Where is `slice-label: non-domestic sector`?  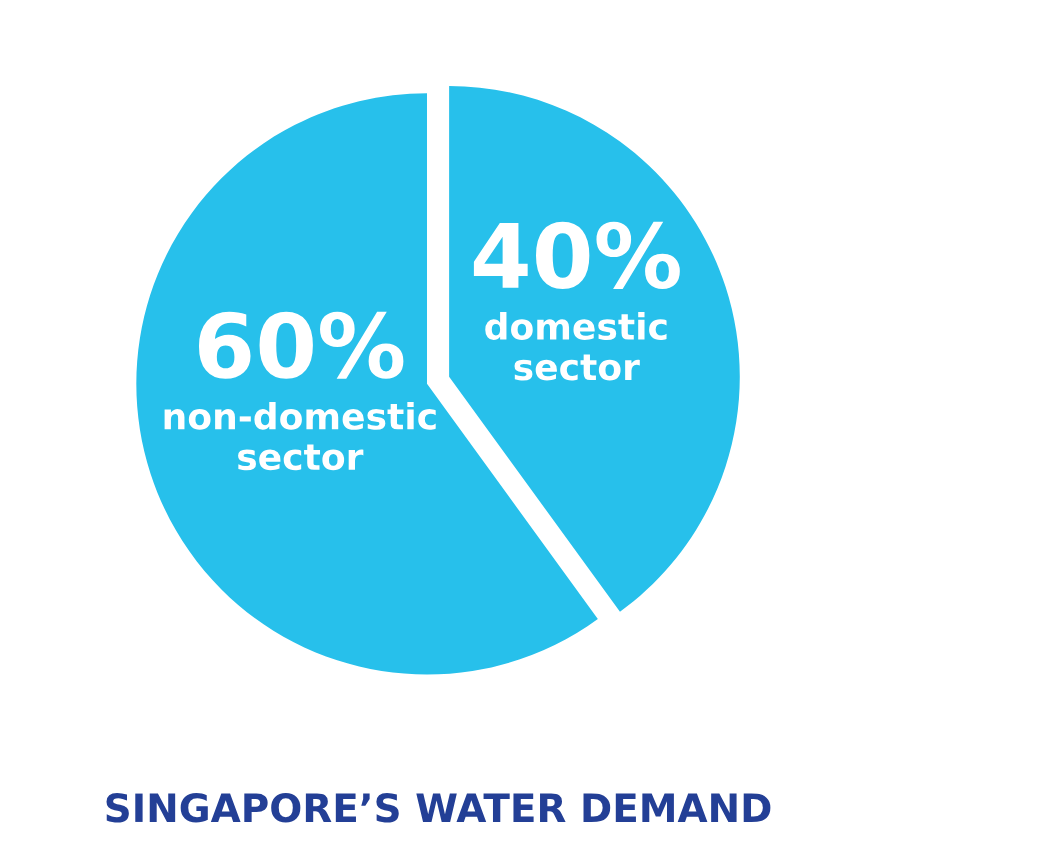
slice-label: non-domestic sector is located at coordinates (300, 436).